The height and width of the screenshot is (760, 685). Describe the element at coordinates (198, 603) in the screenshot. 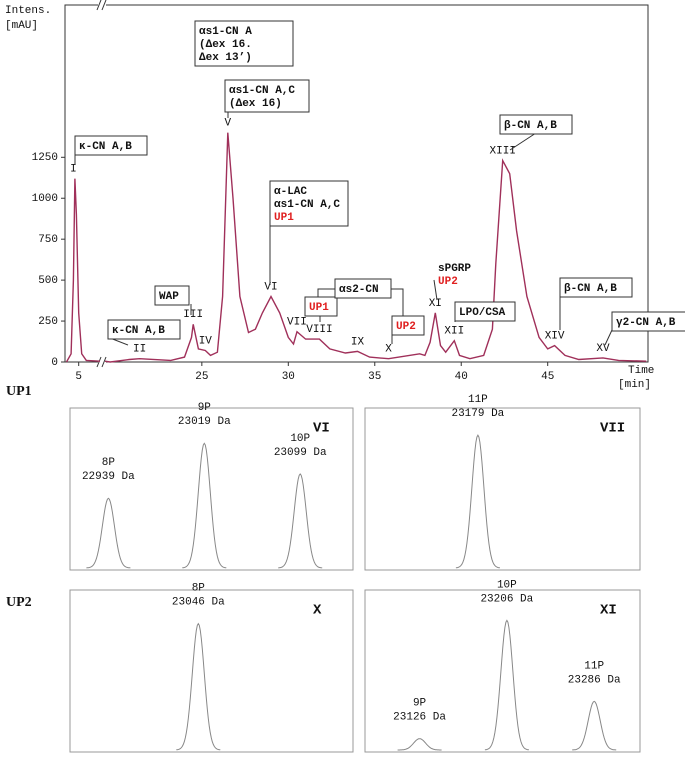

I see `peak-mass: 23046 Da` at that location.